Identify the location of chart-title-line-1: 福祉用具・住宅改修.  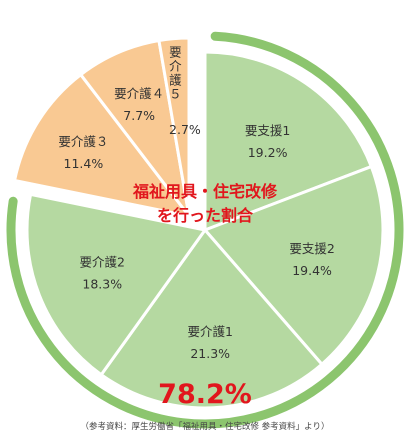
(205, 191).